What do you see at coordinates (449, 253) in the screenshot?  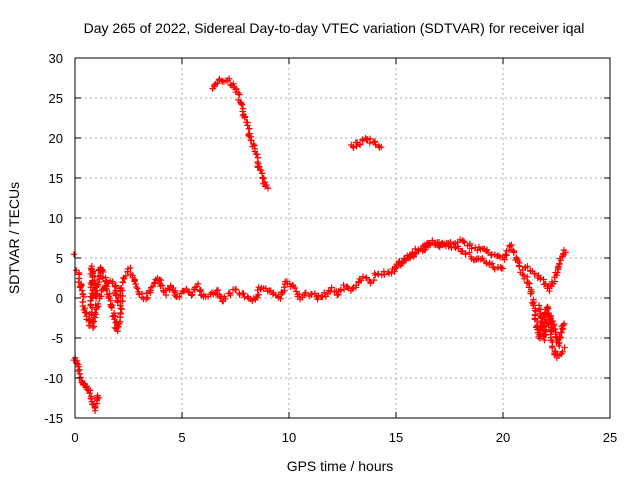 I see `series-arc-upper-band` at bounding box center [449, 253].